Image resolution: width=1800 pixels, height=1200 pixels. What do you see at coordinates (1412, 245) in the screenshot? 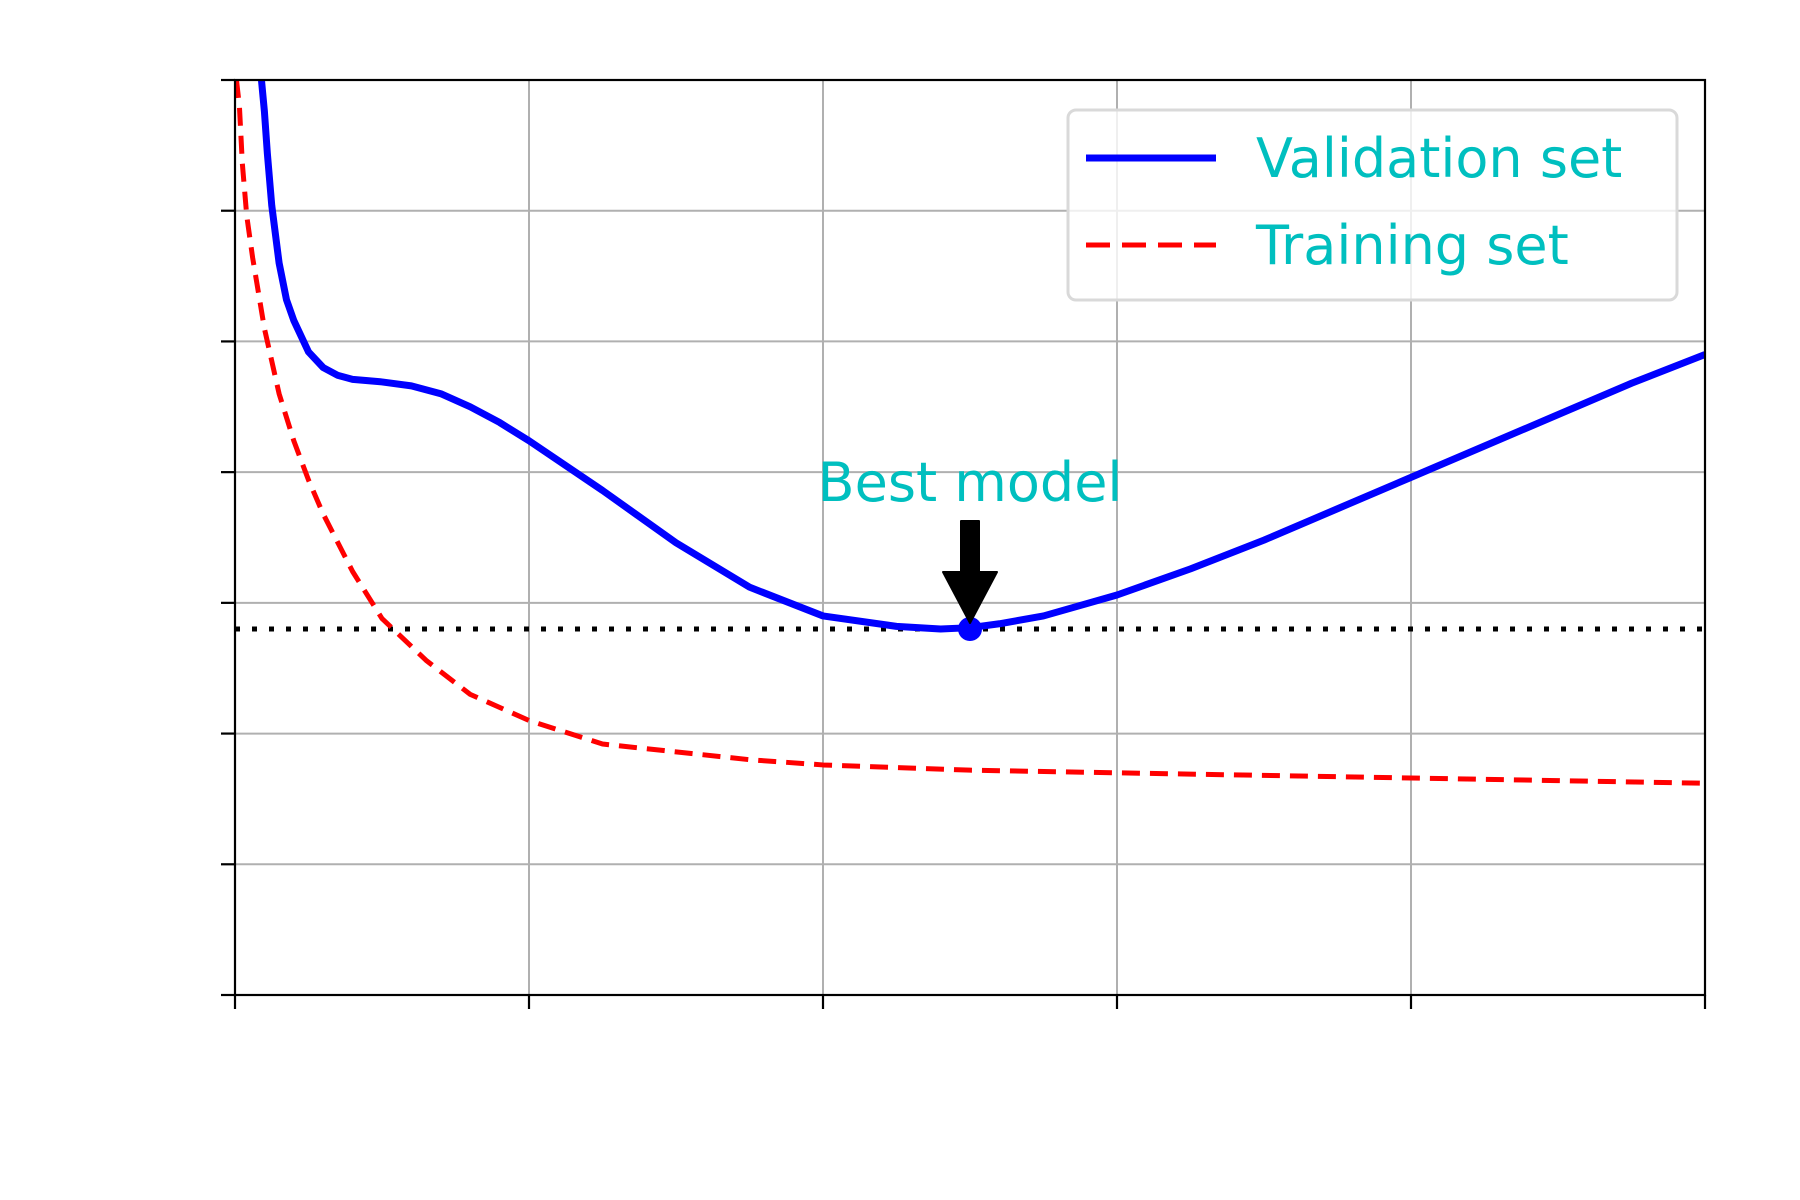
I see `legend-label-training-set: Training set` at bounding box center [1412, 245].